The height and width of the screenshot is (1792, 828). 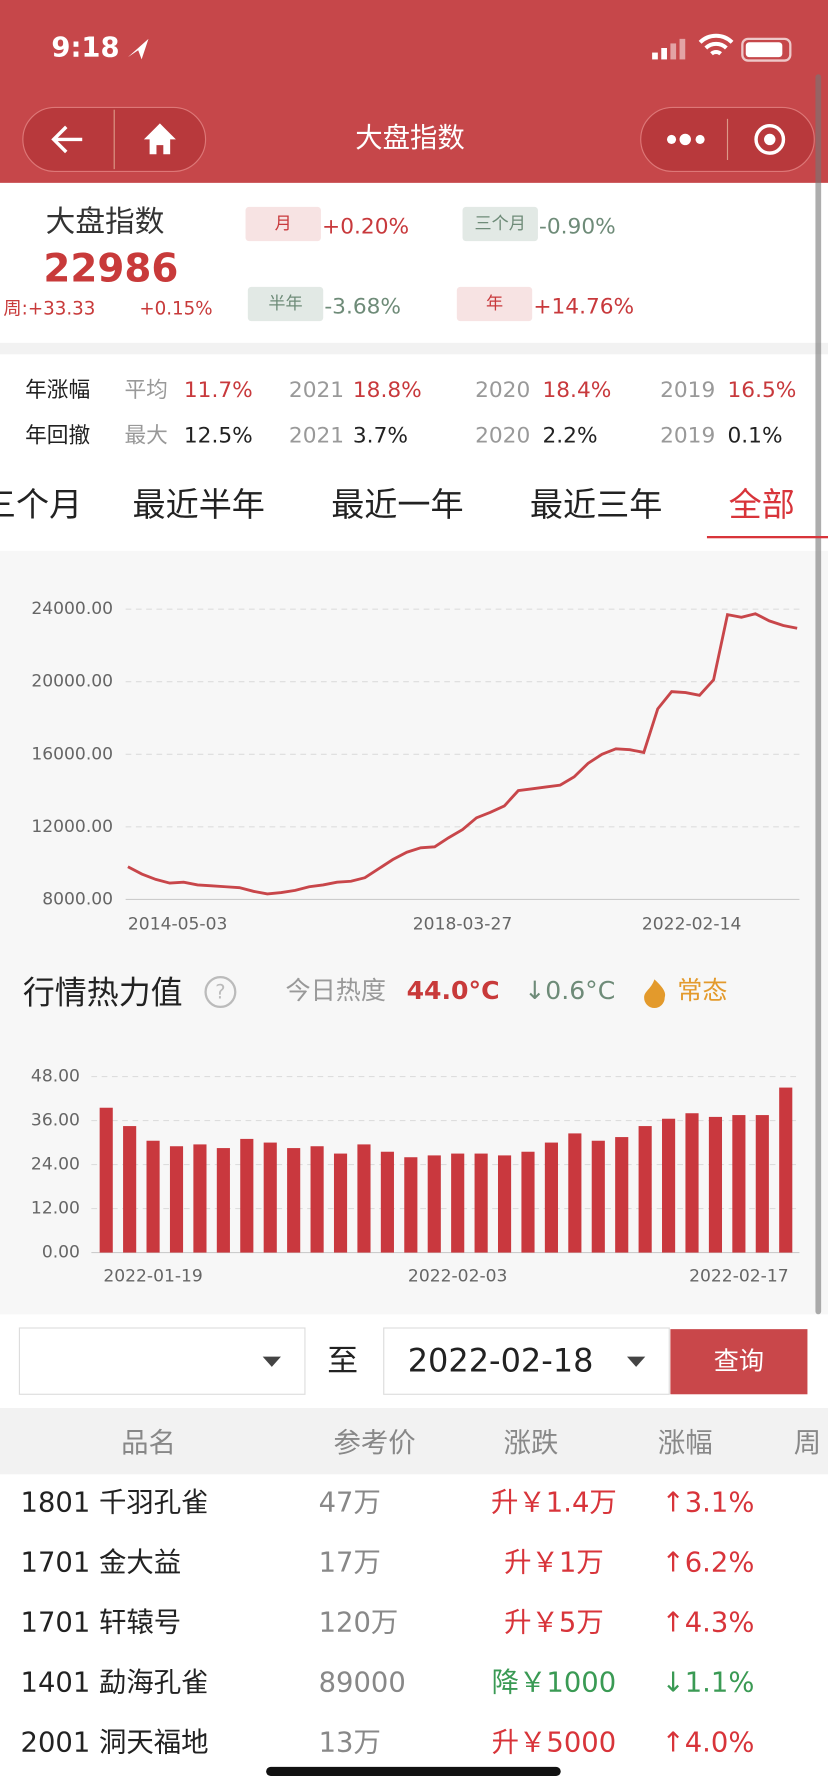 I want to click on yearly-label: 年回撤, so click(x=57, y=436).